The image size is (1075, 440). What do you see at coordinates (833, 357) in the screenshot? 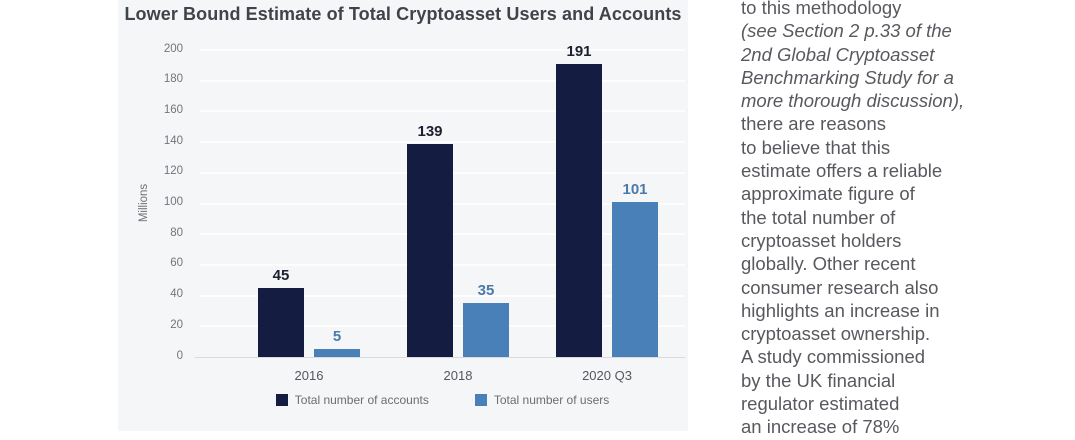
I see `paragraph-line: A study commissioned` at bounding box center [833, 357].